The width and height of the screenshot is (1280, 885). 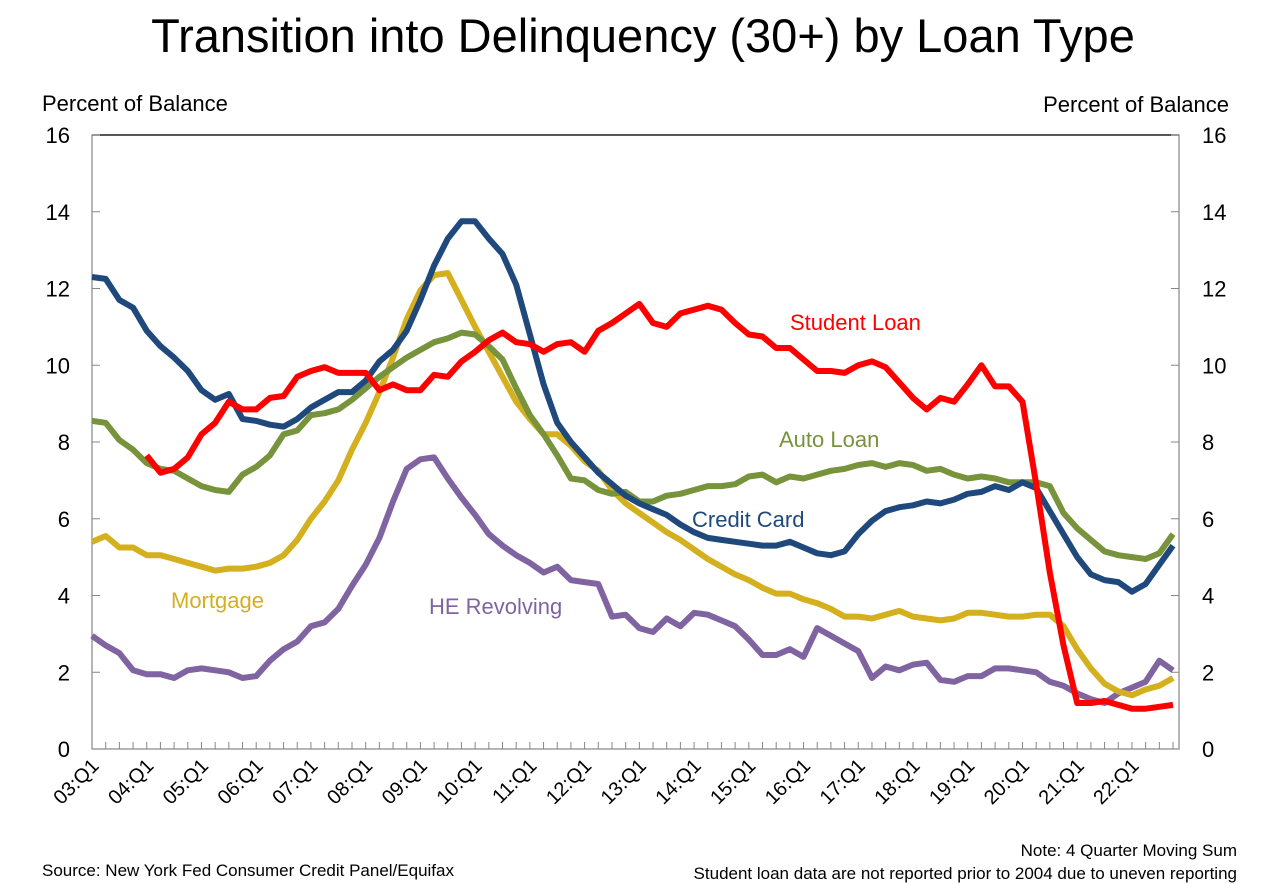 I want to click on y-tick-label-right: 10, so click(x=1214, y=365).